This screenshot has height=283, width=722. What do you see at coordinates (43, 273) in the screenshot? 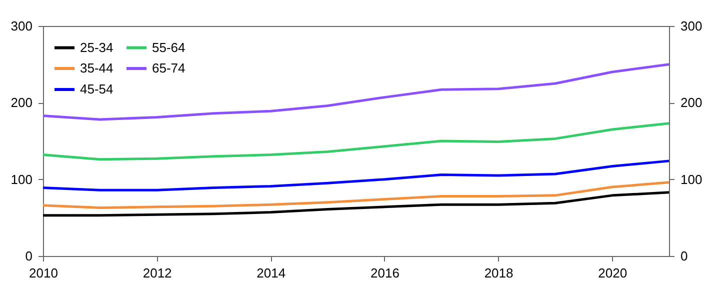
I see `x-tick-label: 2010` at bounding box center [43, 273].